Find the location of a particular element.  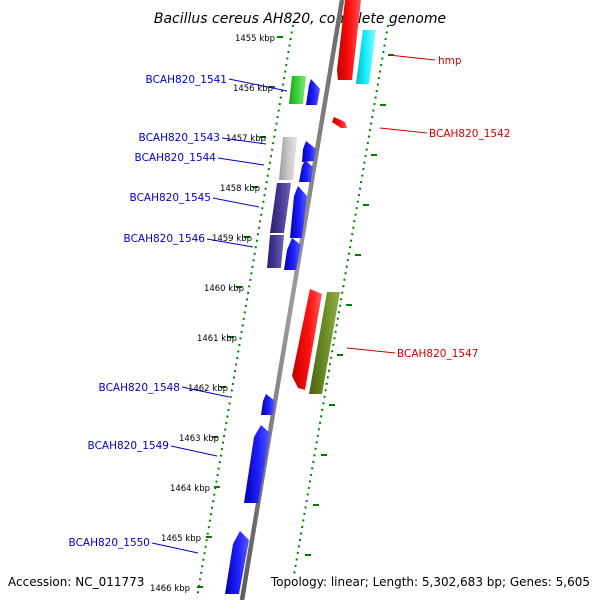

gene-hmp-feature is located at coordinates (349, 40).